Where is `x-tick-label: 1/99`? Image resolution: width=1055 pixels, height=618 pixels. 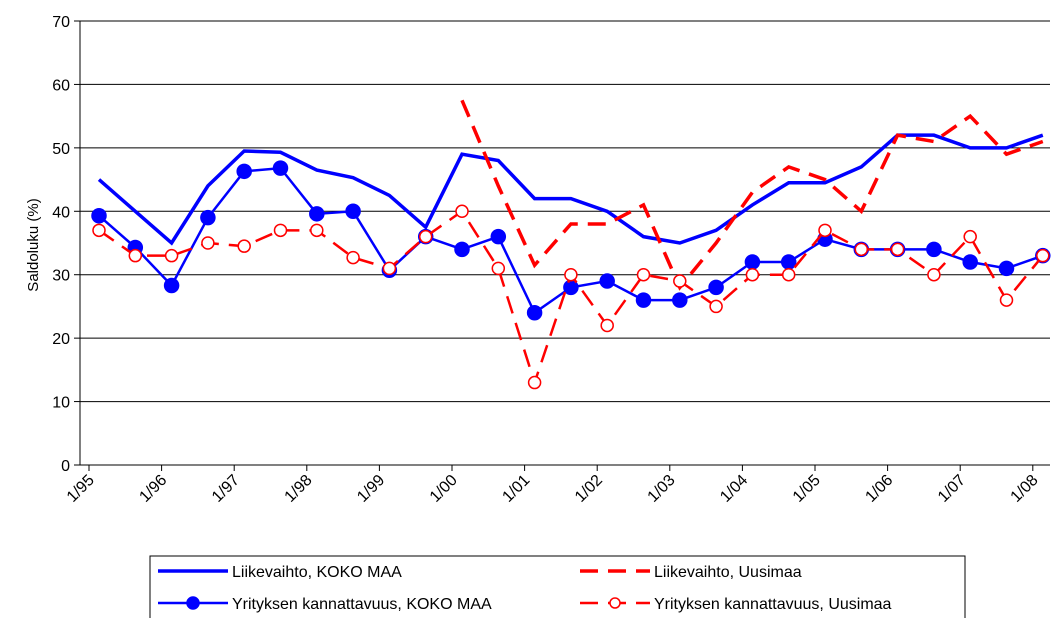
x-tick-label: 1/99 is located at coordinates (371, 489).